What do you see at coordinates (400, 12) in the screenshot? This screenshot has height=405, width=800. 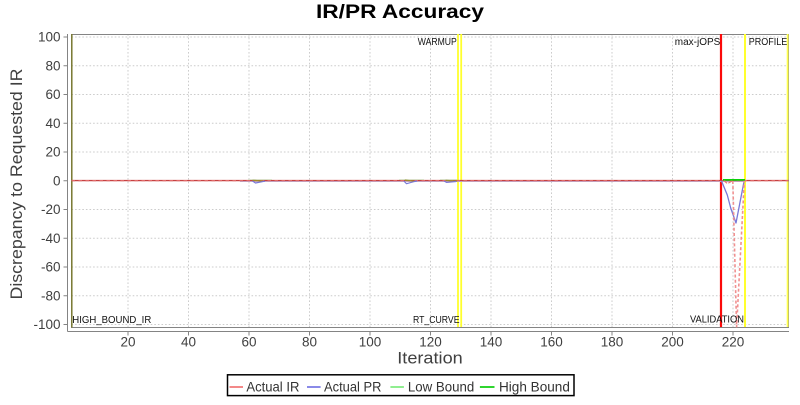 I see `svg-text: IR/PR Accuracy` at bounding box center [400, 12].